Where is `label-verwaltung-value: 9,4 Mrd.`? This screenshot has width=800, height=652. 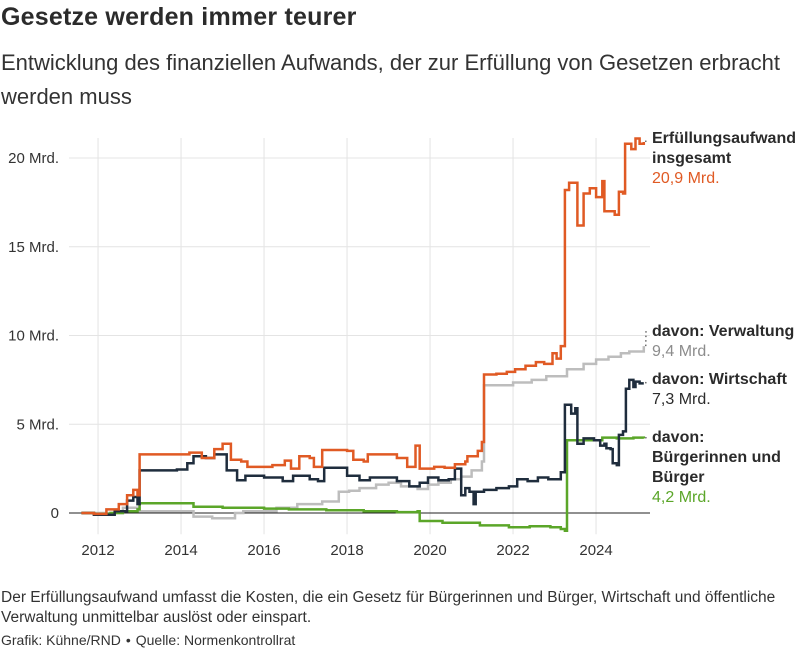 label-verwaltung-value: 9,4 Mrd. is located at coordinates (681, 351).